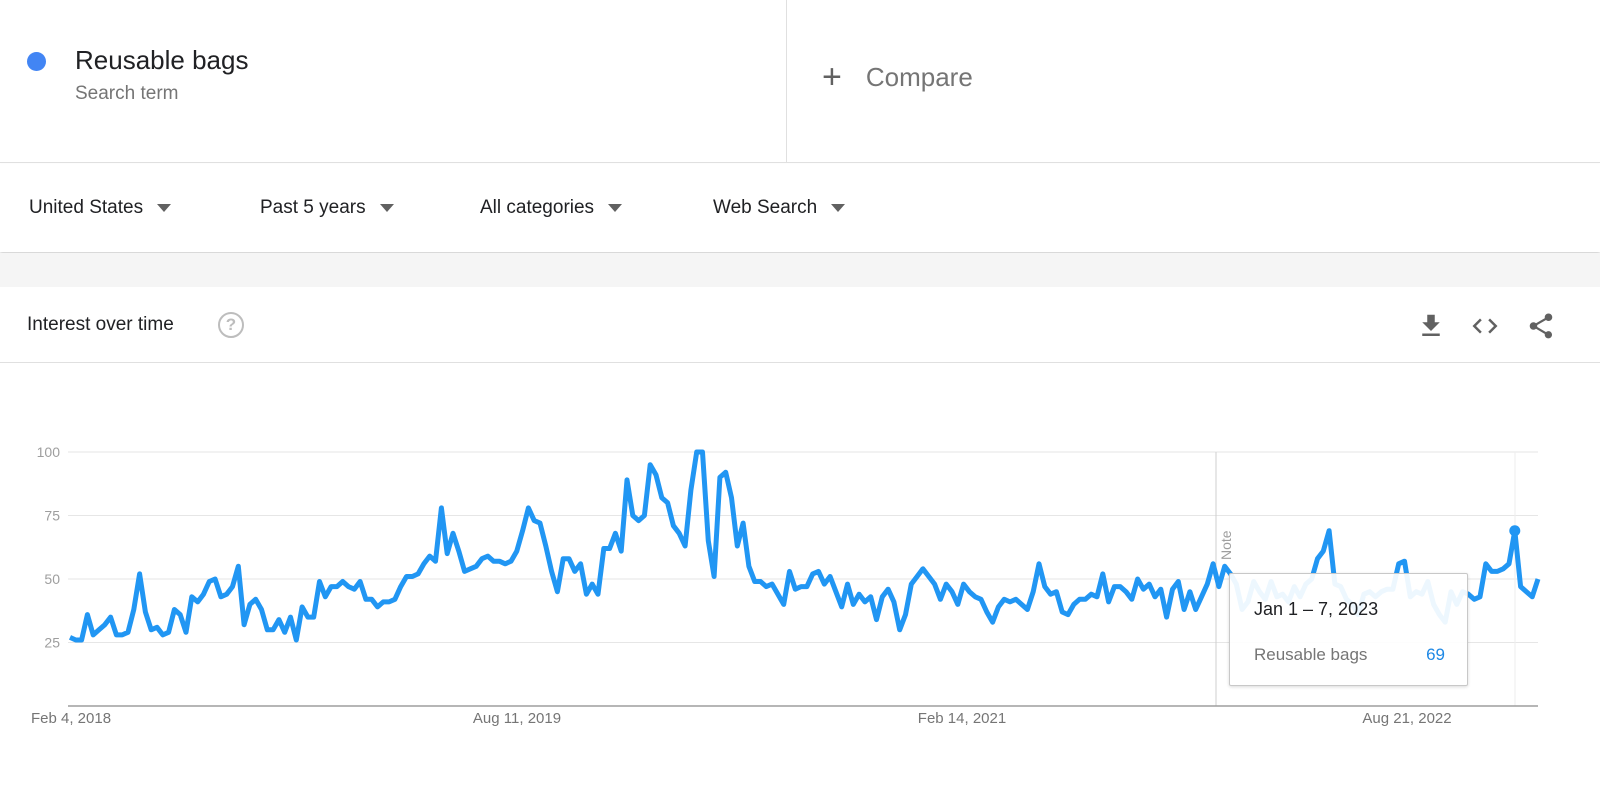 The image size is (1600, 788). I want to click on search-type-dropdown: Web Search, so click(779, 208).